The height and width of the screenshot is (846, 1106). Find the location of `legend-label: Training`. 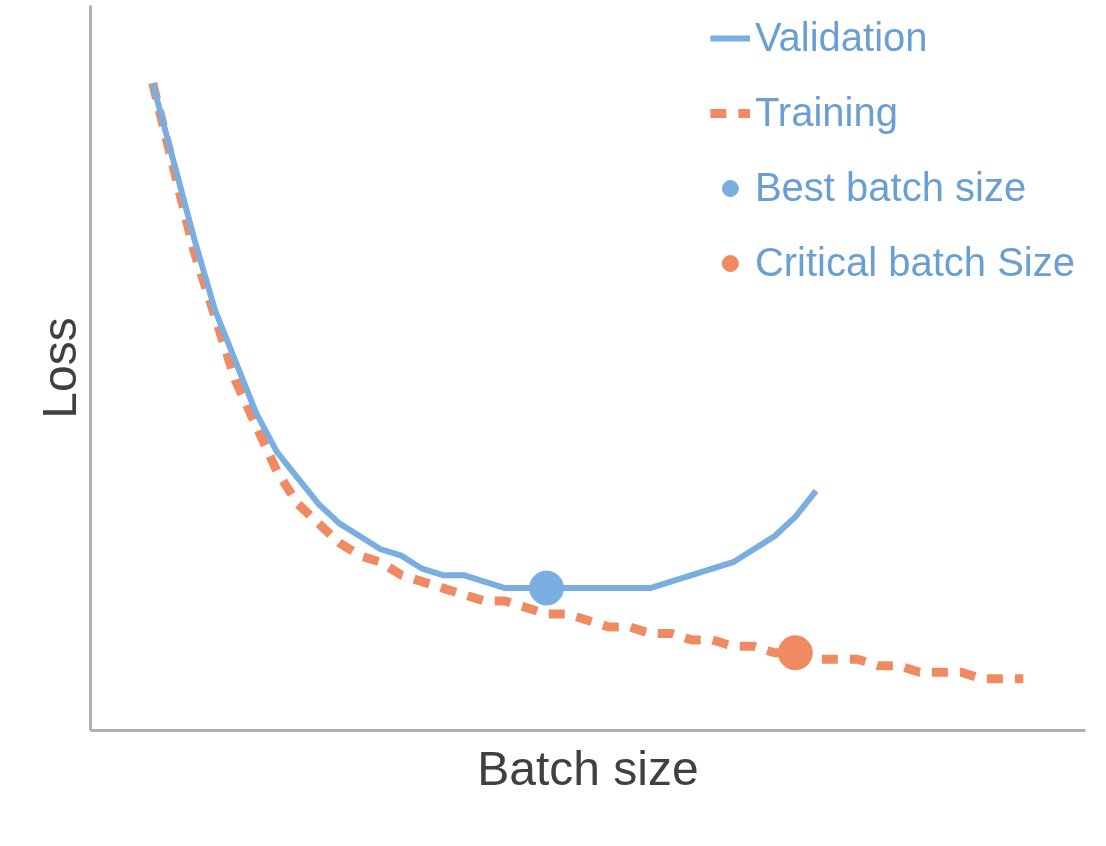

legend-label: Training is located at coordinates (826, 112).